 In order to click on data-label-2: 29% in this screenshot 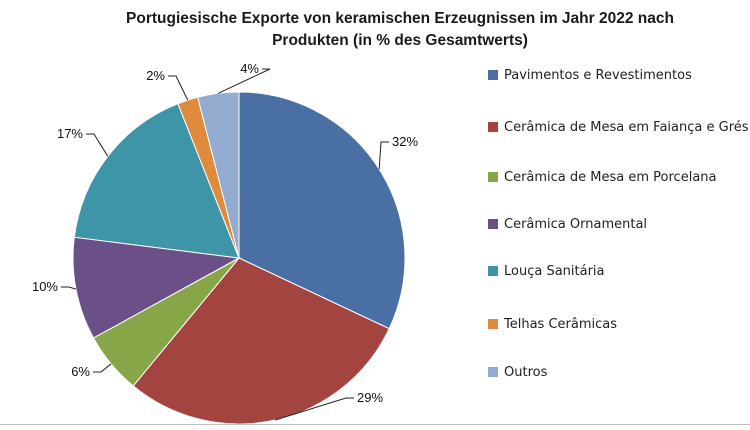, I will do `click(370, 397)`.